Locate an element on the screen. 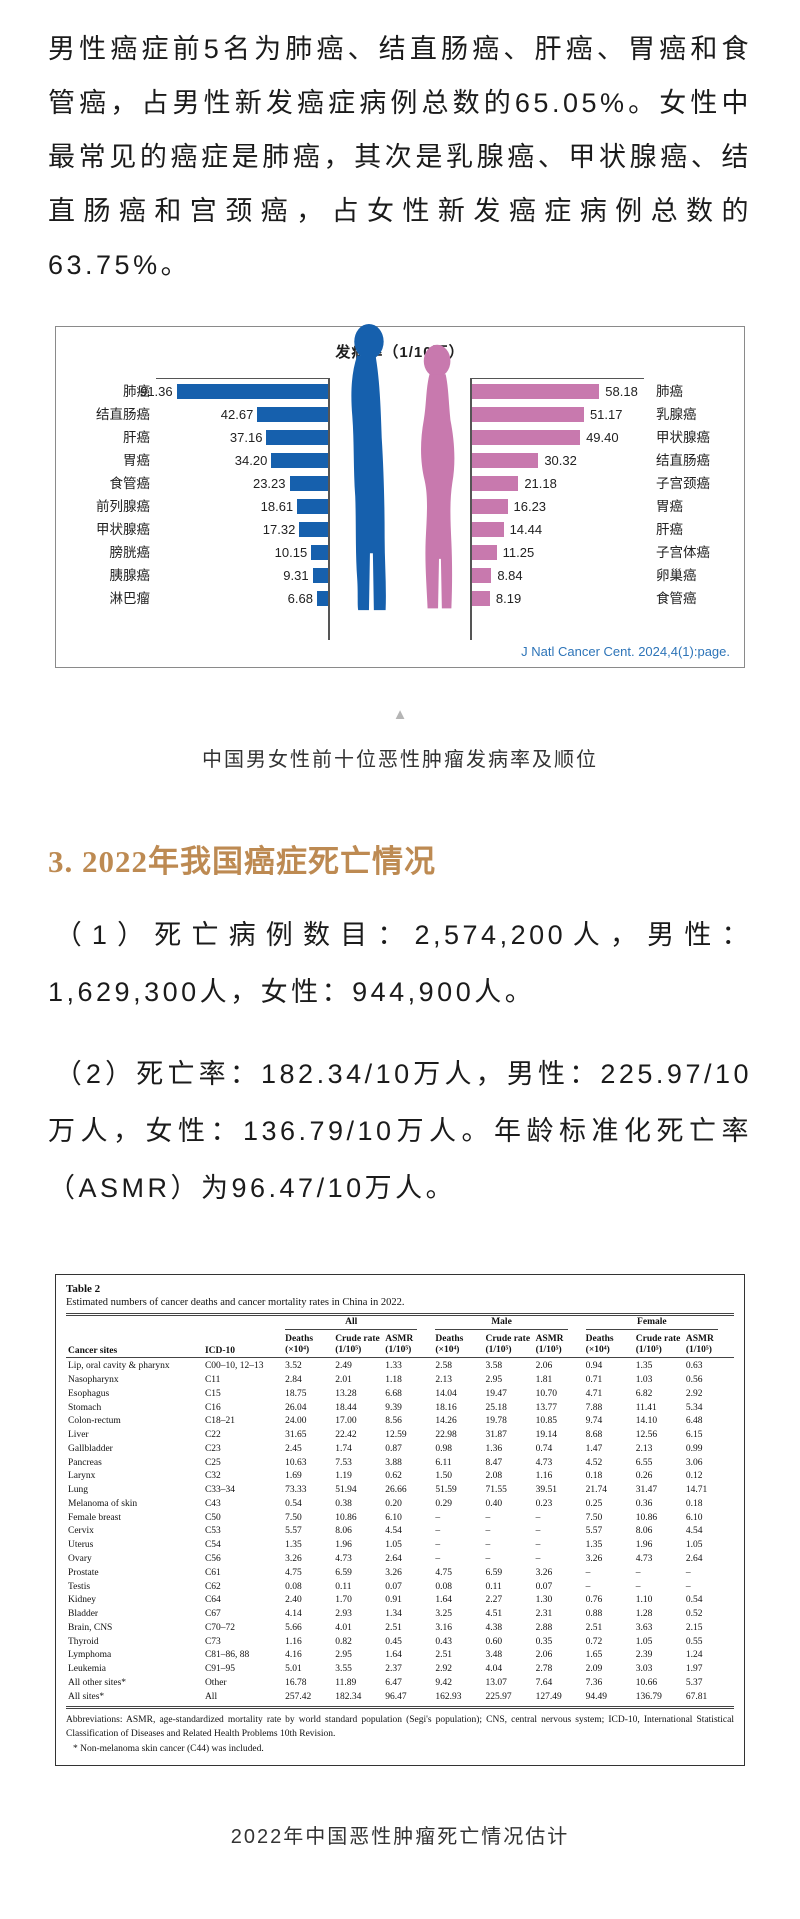 This screenshot has width=800, height=1919. cell-value: 6.59 is located at coordinates (494, 1572).